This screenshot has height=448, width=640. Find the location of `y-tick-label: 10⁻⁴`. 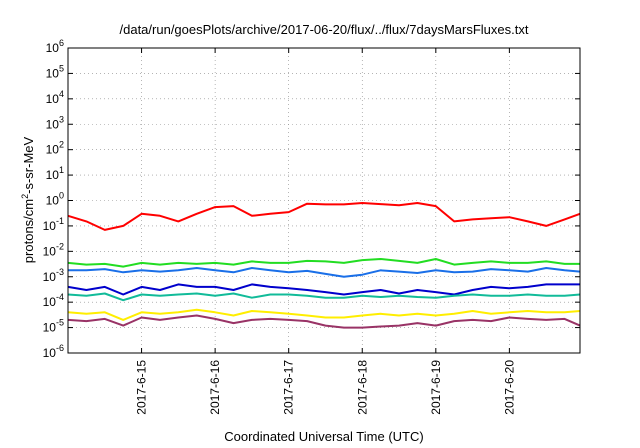

y-tick-label: 10⁻⁴ is located at coordinates (53, 300).